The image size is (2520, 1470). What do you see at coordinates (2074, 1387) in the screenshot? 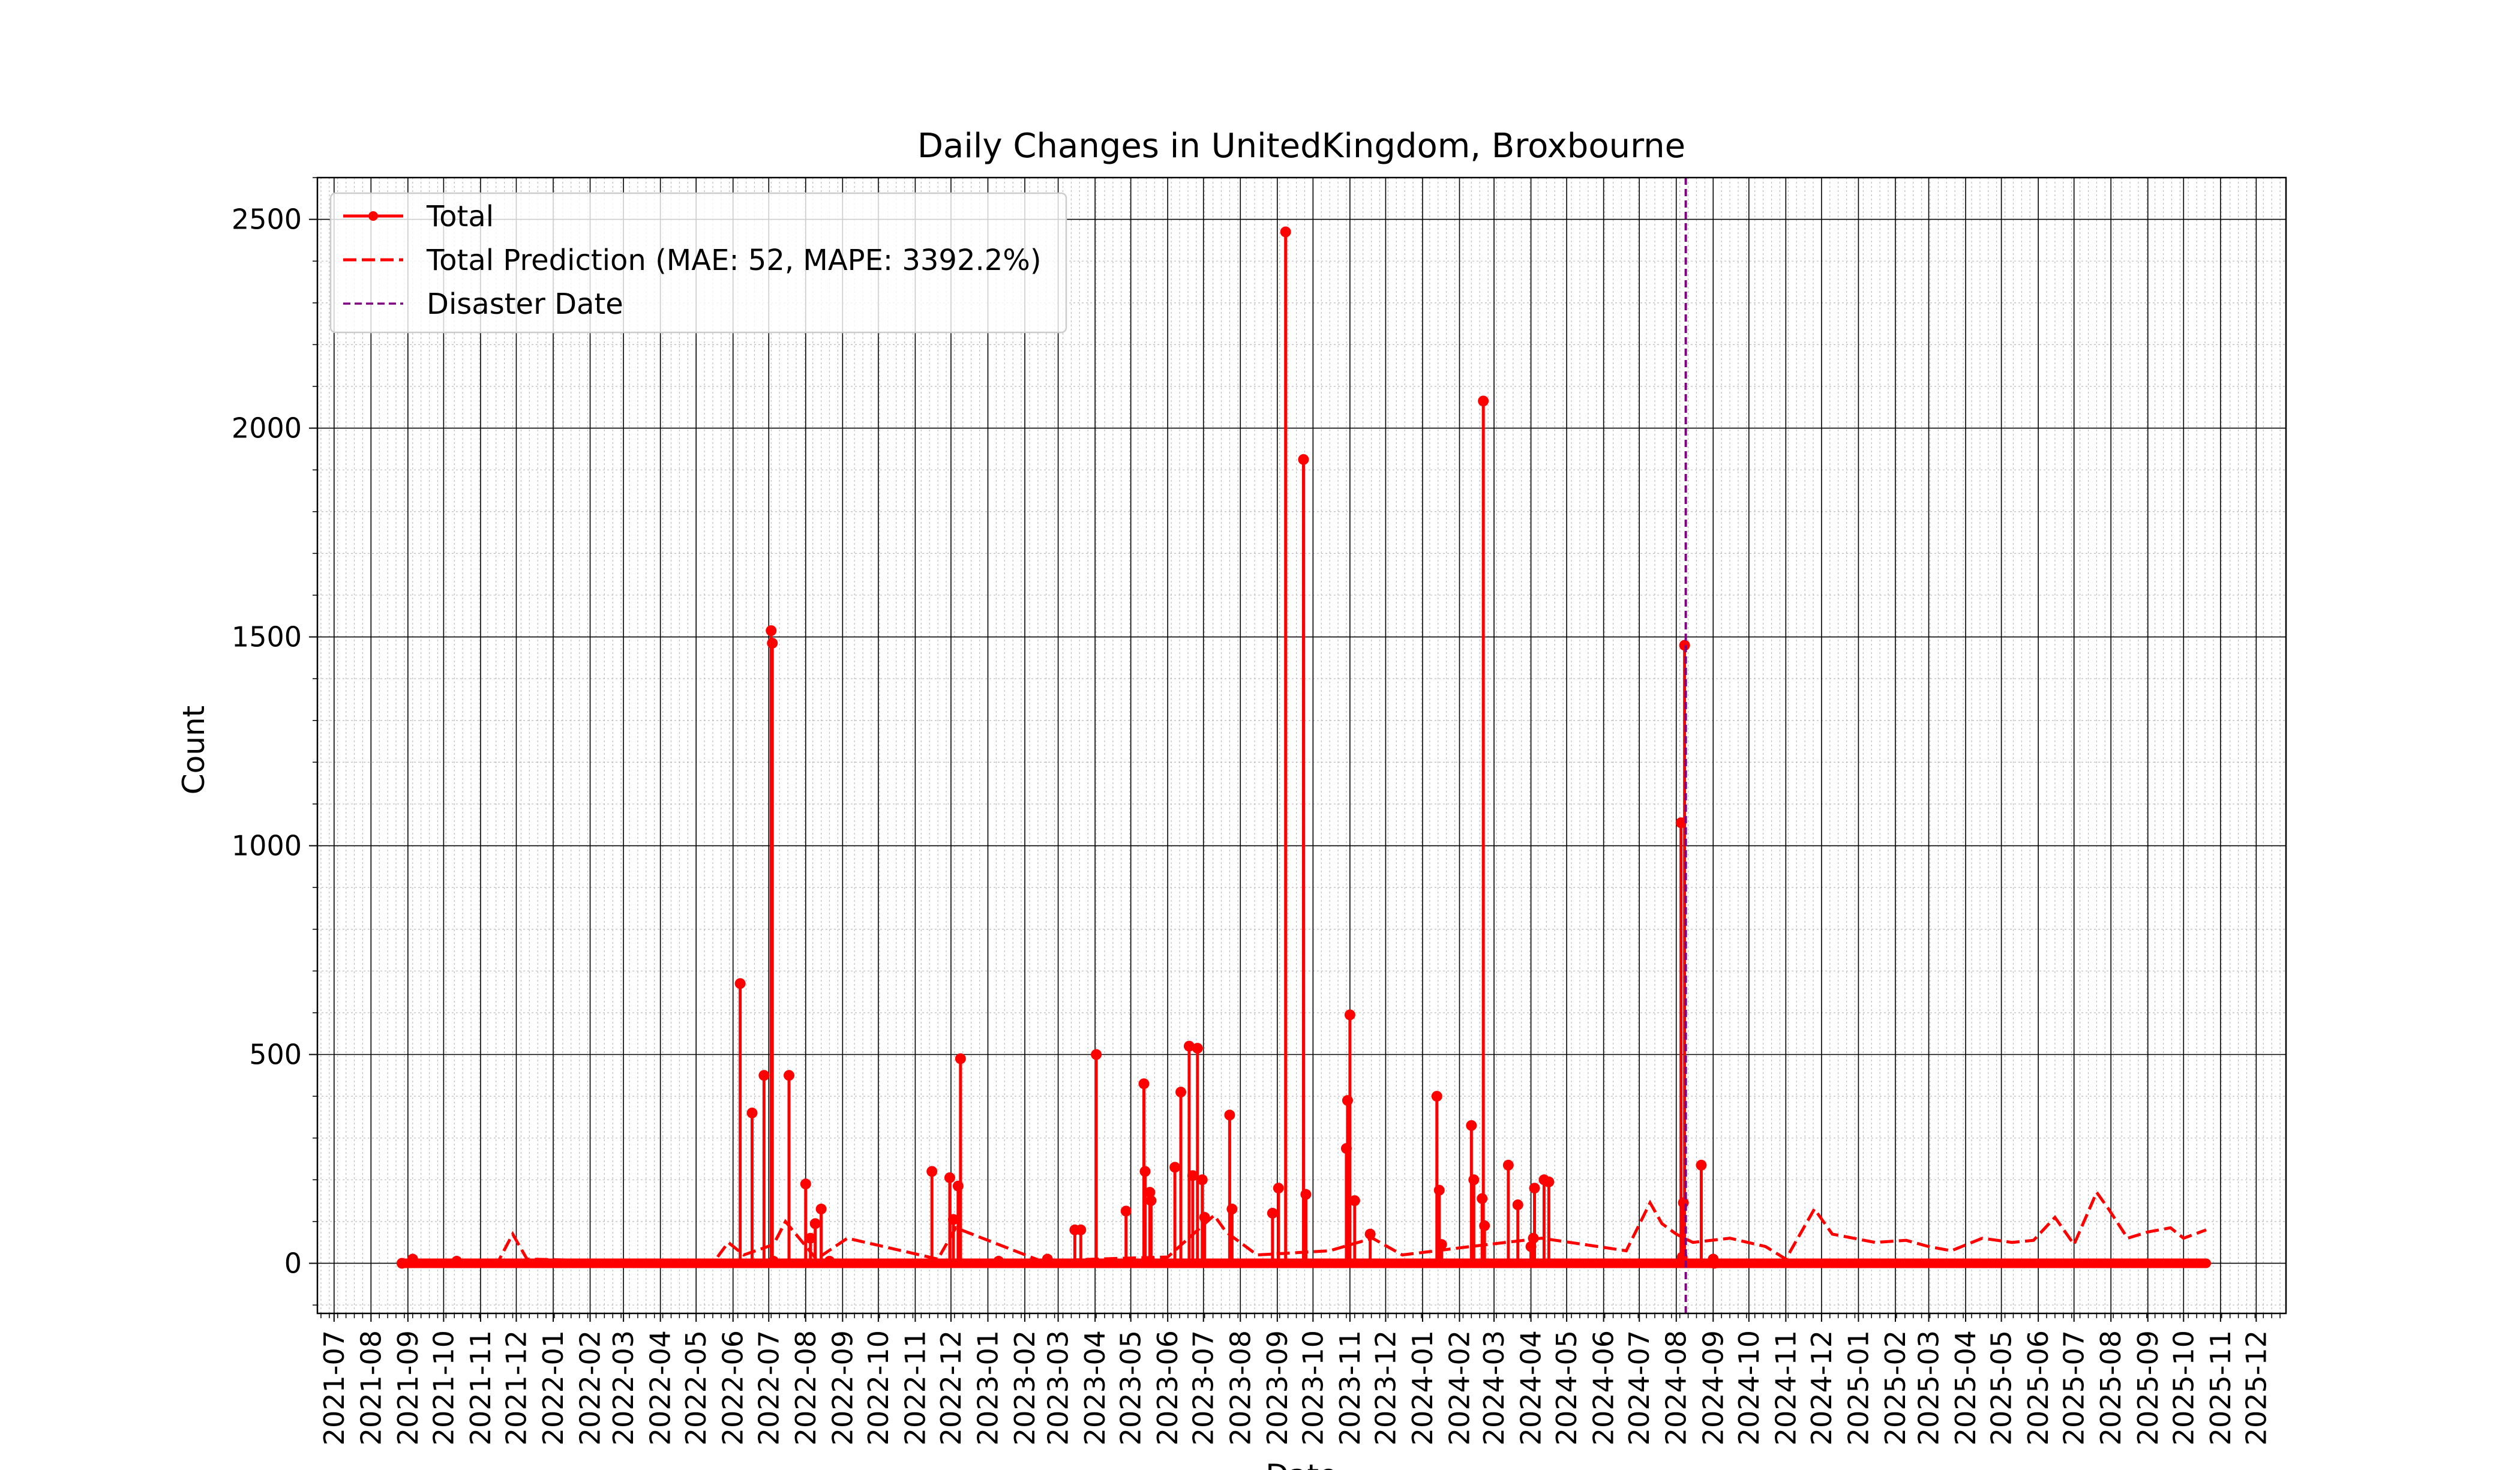
I see `x-tick-label: 2025-07` at bounding box center [2074, 1387].